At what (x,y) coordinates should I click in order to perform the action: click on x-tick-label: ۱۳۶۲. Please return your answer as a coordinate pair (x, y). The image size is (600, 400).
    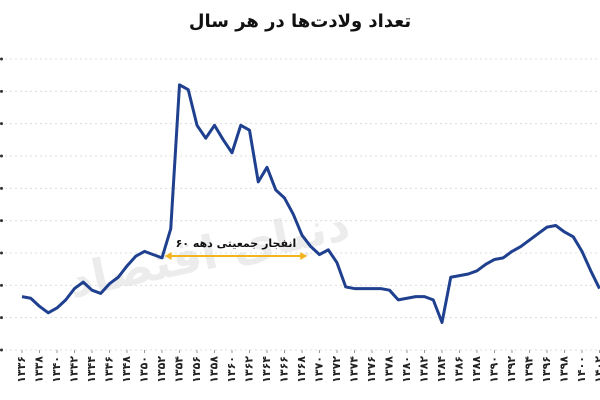
    Looking at the image, I should click on (249, 369).